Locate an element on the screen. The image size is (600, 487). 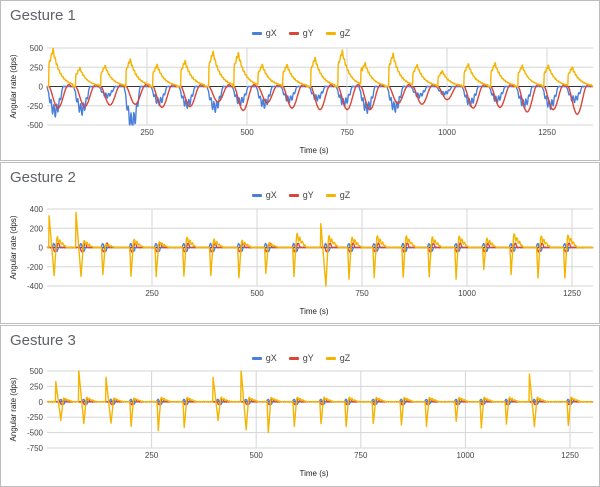
chart-title: Gesture 3 is located at coordinates (43, 340).